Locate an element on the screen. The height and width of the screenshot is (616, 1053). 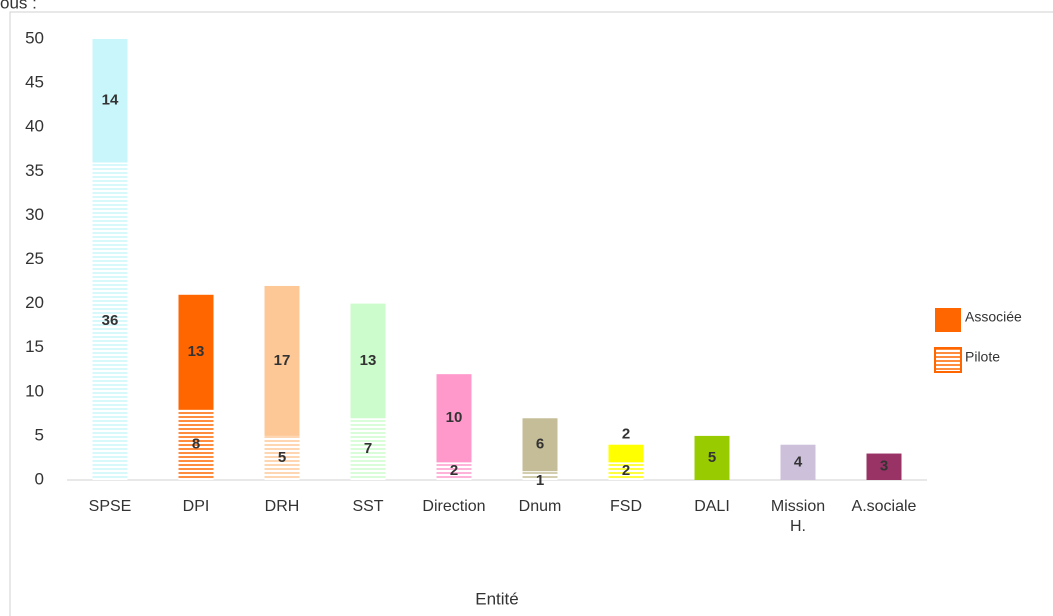
x-tick-label: DALI is located at coordinates (712, 506).